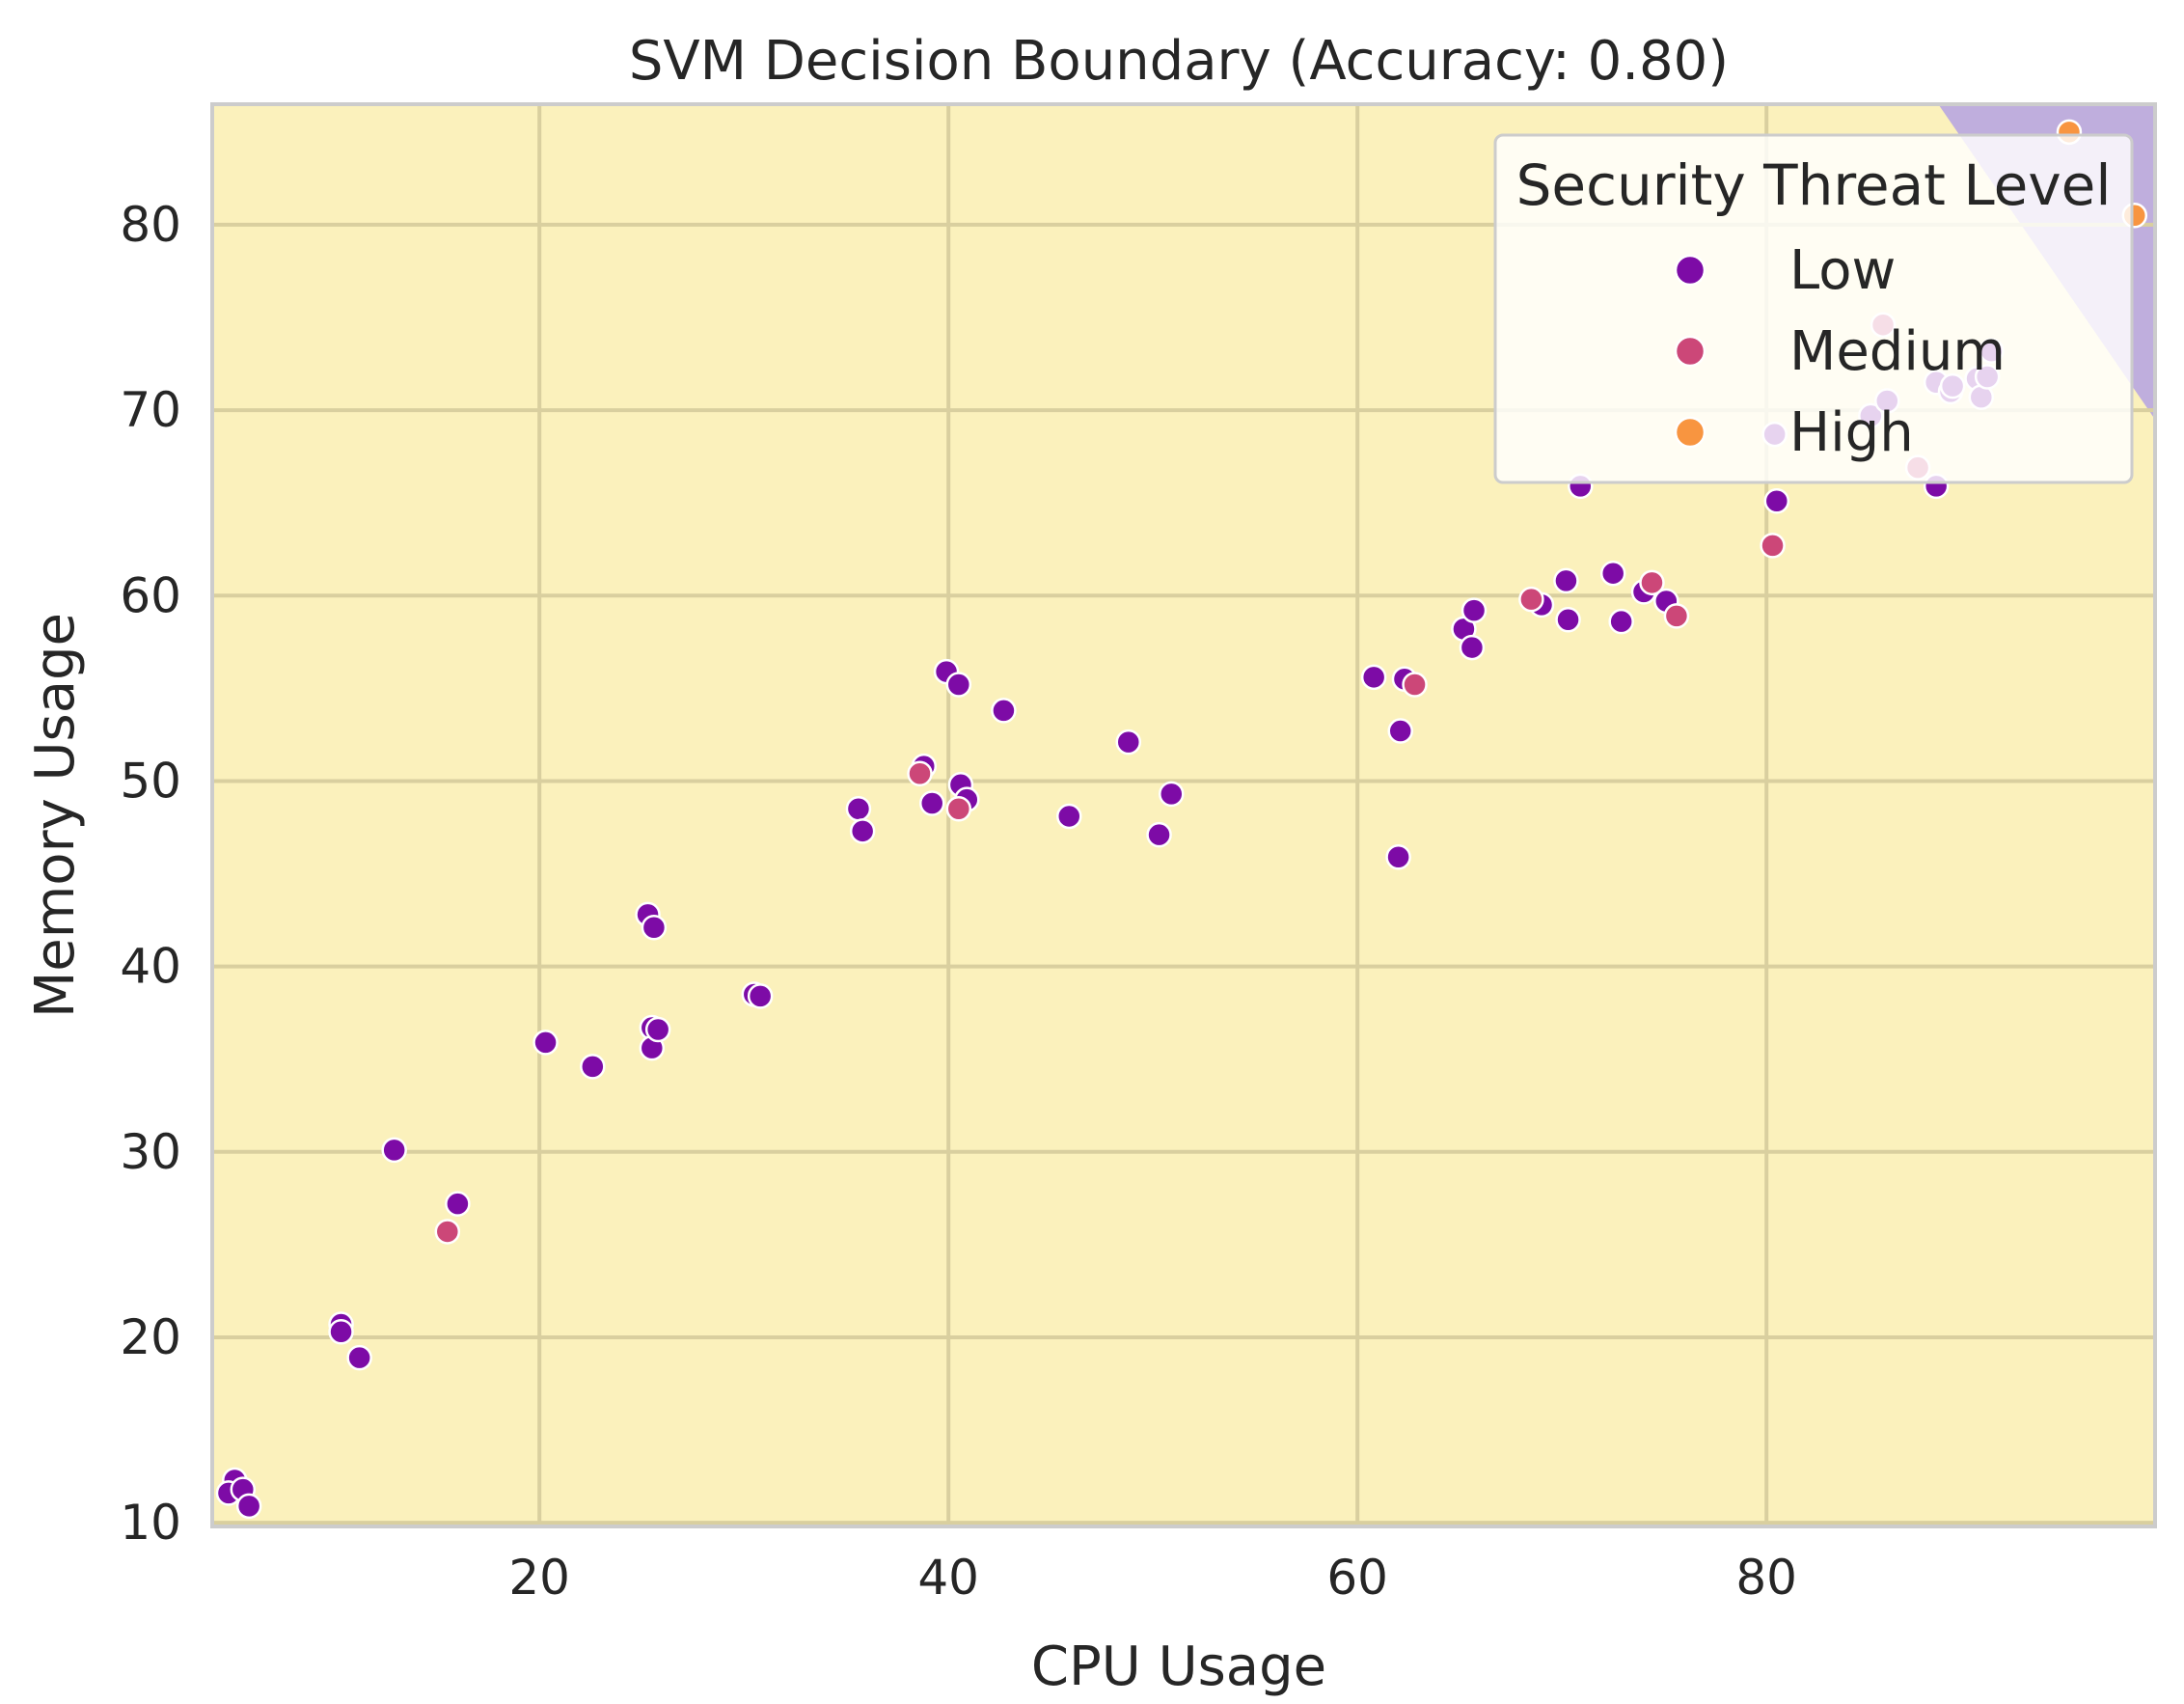 The image size is (2184, 1704). I want to click on x-tick-label: 60, so click(1357, 1578).